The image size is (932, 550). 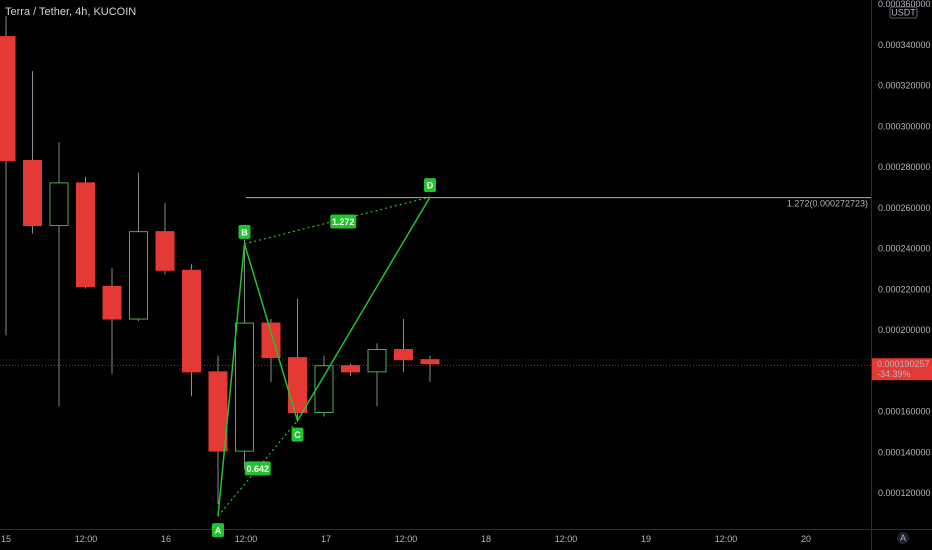 I want to click on point-label: A, so click(x=218, y=531).